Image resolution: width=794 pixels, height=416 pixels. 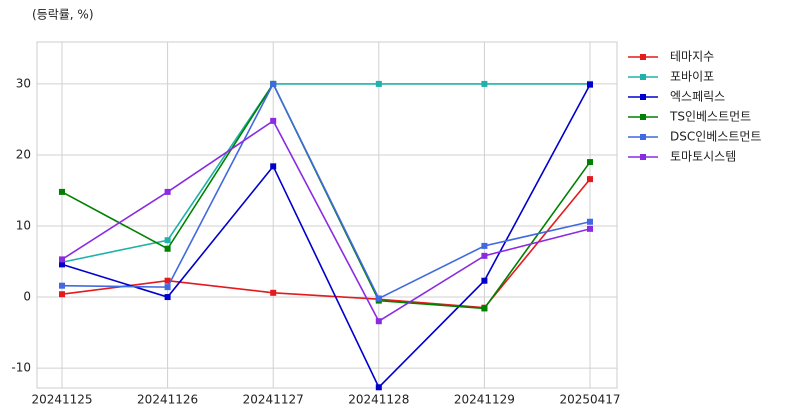 I want to click on x-tick-label: 20241127, so click(x=273, y=400).